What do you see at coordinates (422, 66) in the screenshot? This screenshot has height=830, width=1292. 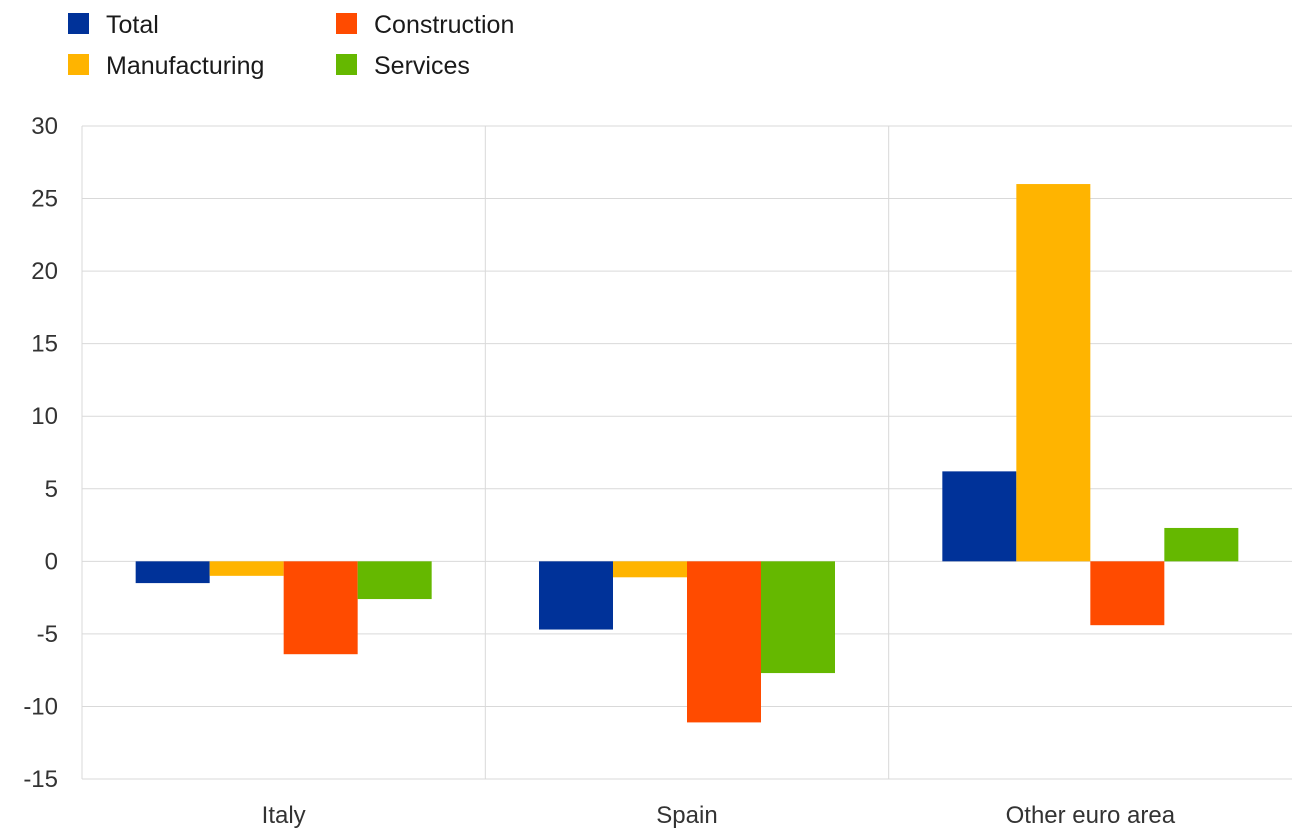 I see `legend-label-services: Services` at bounding box center [422, 66].